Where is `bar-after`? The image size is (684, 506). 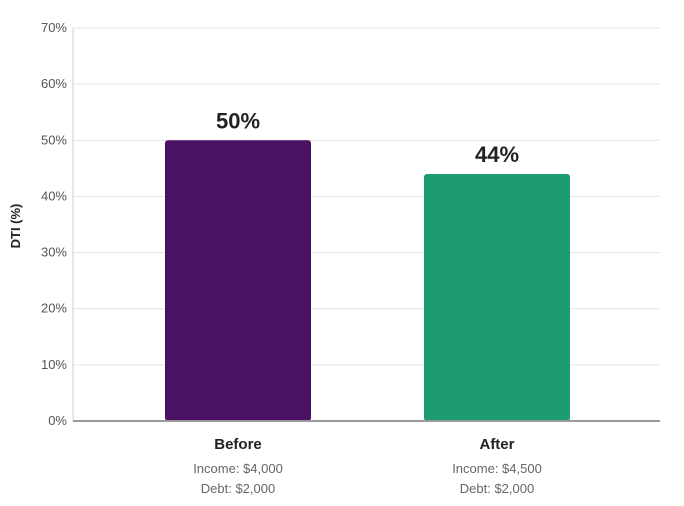 bar-after is located at coordinates (497, 297).